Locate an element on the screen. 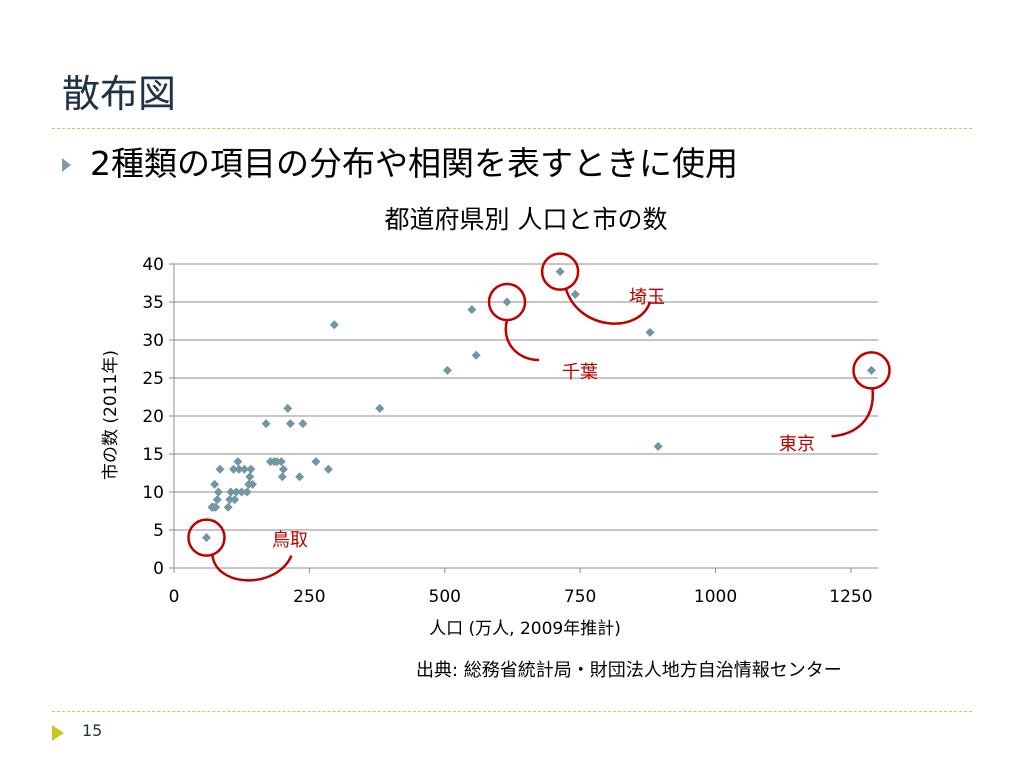  y-tick-label-25: 25 is located at coordinates (153, 379).